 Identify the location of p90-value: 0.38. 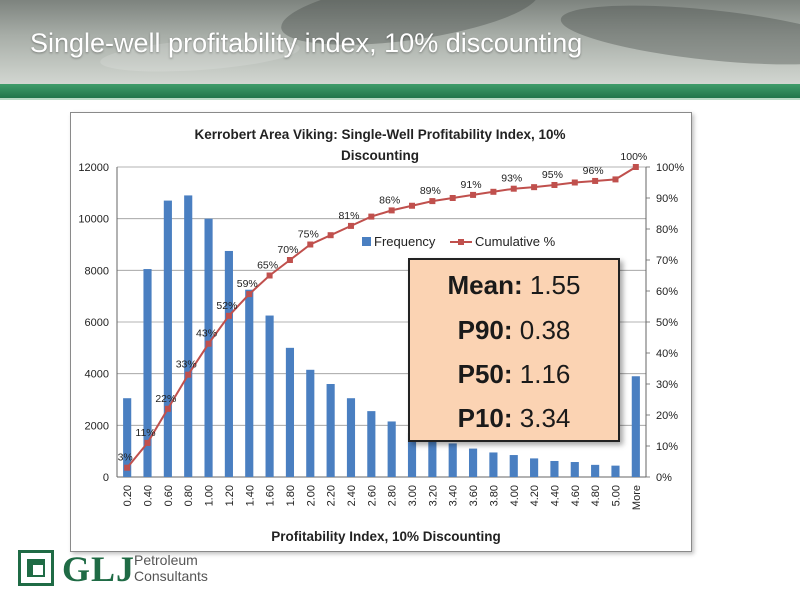
(545, 330).